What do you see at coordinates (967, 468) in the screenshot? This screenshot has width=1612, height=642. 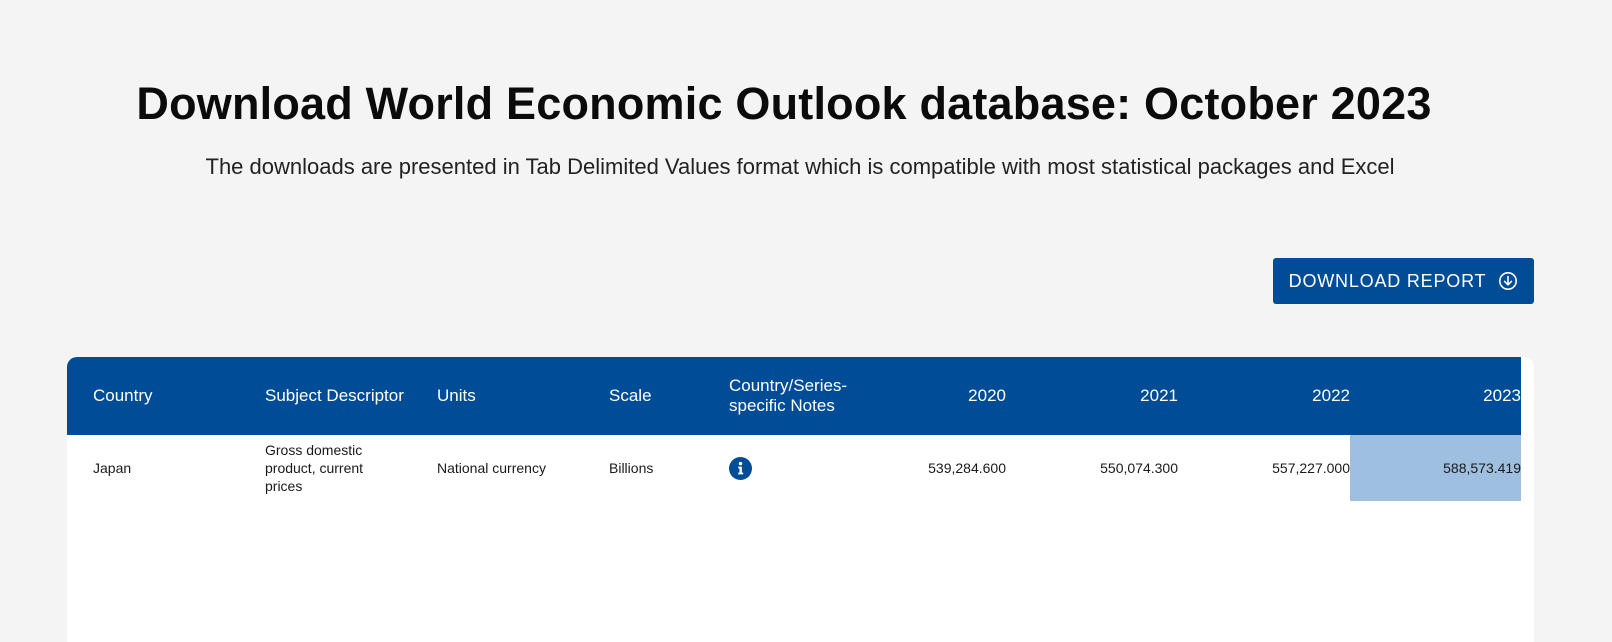 I see `cell-2020: 539,284.600` at bounding box center [967, 468].